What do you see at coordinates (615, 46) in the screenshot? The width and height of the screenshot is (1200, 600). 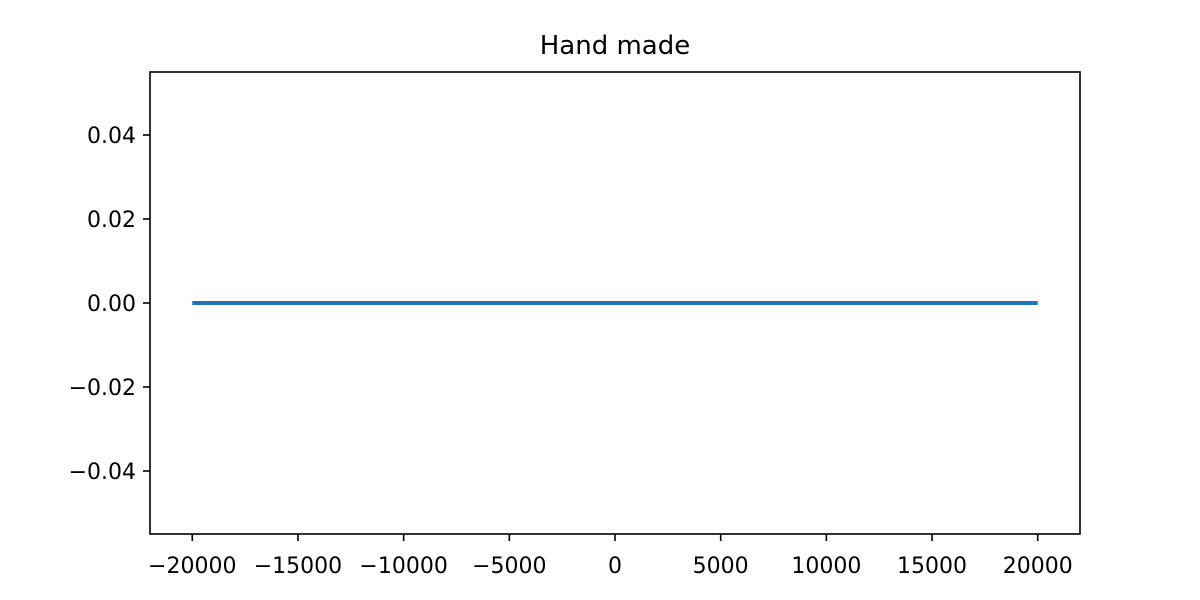 I see `chart-title: Hand made` at bounding box center [615, 46].